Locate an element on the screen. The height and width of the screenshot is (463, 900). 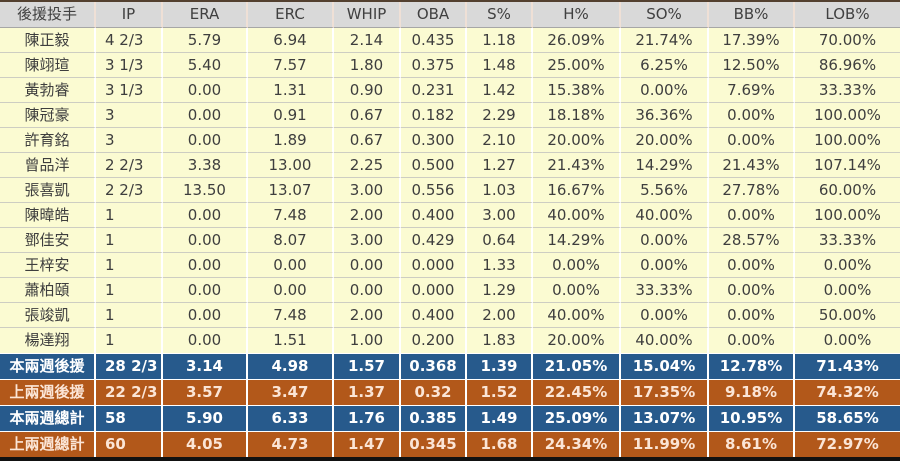
summary-stat-cell: 12.78% is located at coordinates (752, 366).